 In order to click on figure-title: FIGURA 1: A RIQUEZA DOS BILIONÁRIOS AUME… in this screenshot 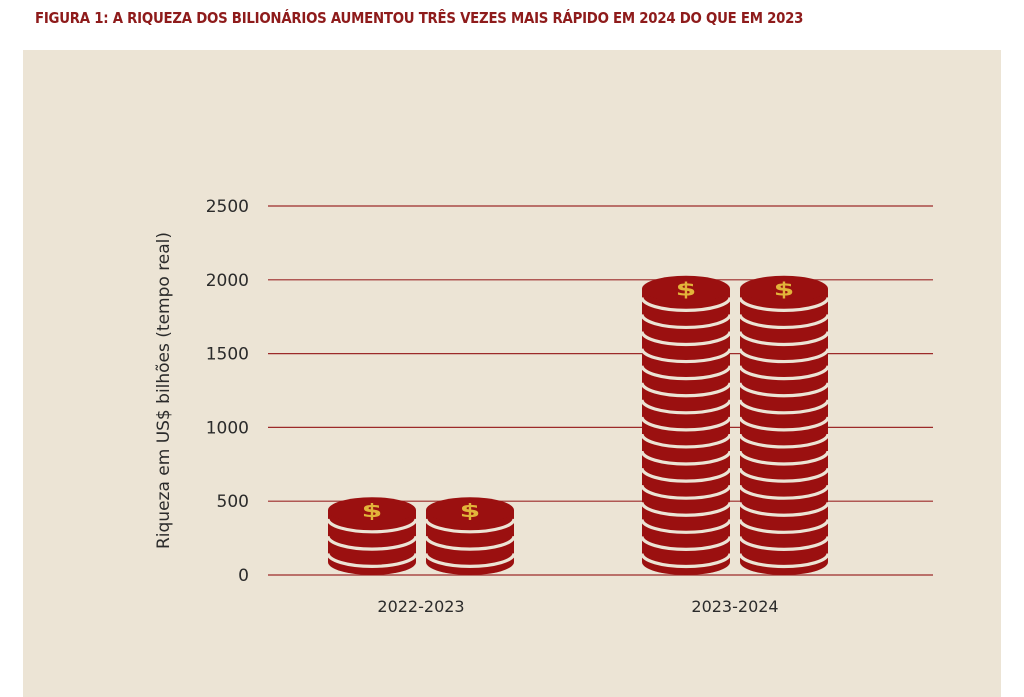, I will do `click(419, 18)`.